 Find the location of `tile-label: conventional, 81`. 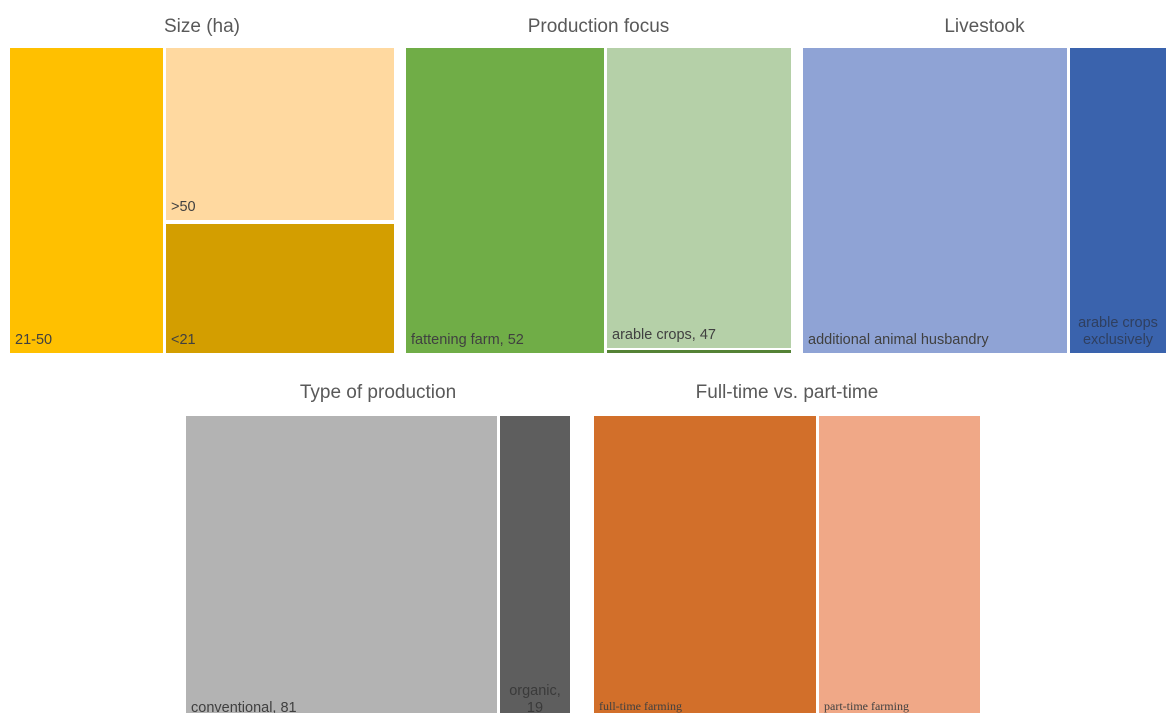

tile-label: conventional, 81 is located at coordinates (244, 706).